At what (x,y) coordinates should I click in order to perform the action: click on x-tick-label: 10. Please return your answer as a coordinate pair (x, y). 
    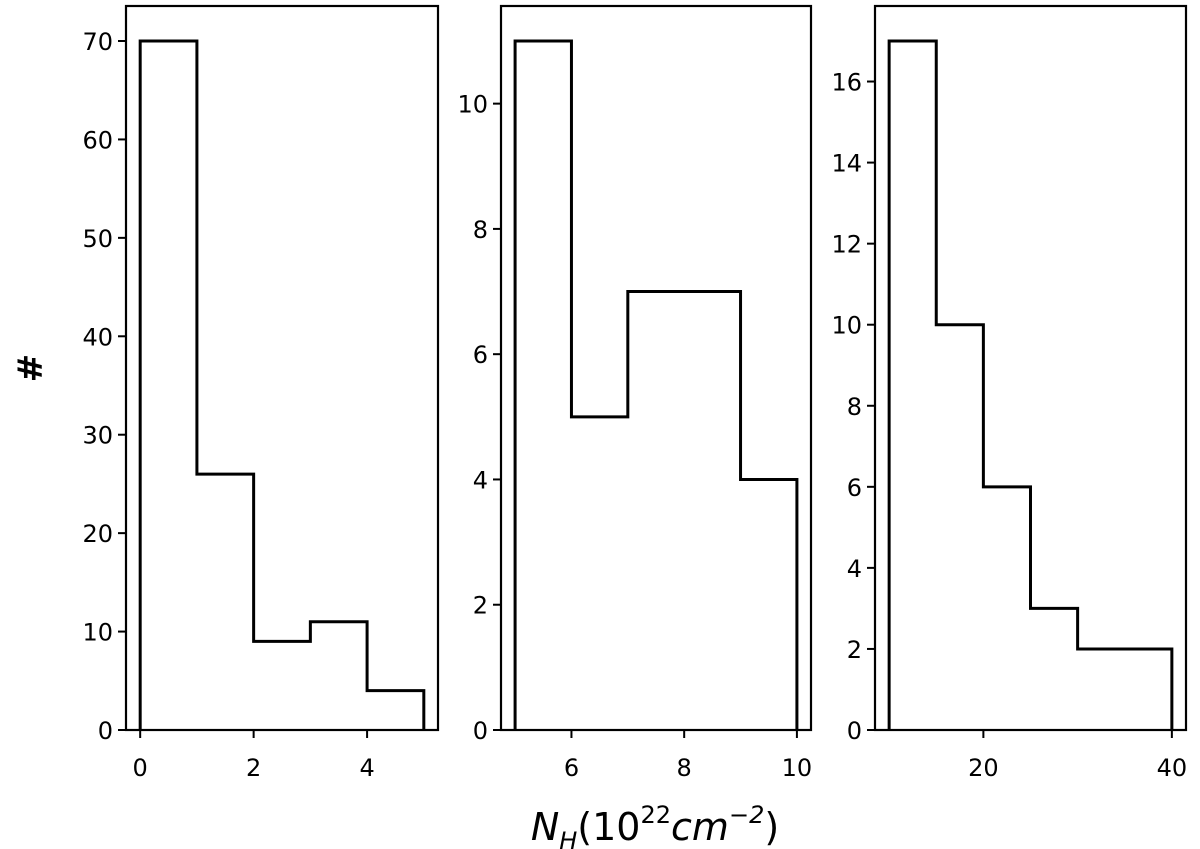
    Looking at the image, I should click on (797, 768).